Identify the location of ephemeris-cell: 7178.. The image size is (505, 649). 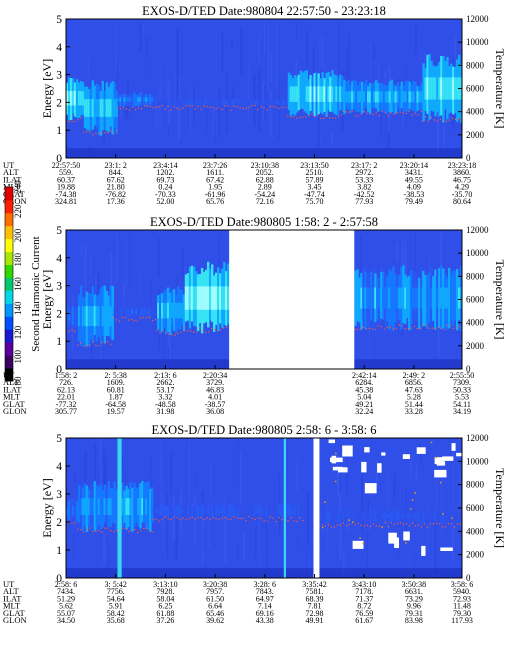
(364, 591).